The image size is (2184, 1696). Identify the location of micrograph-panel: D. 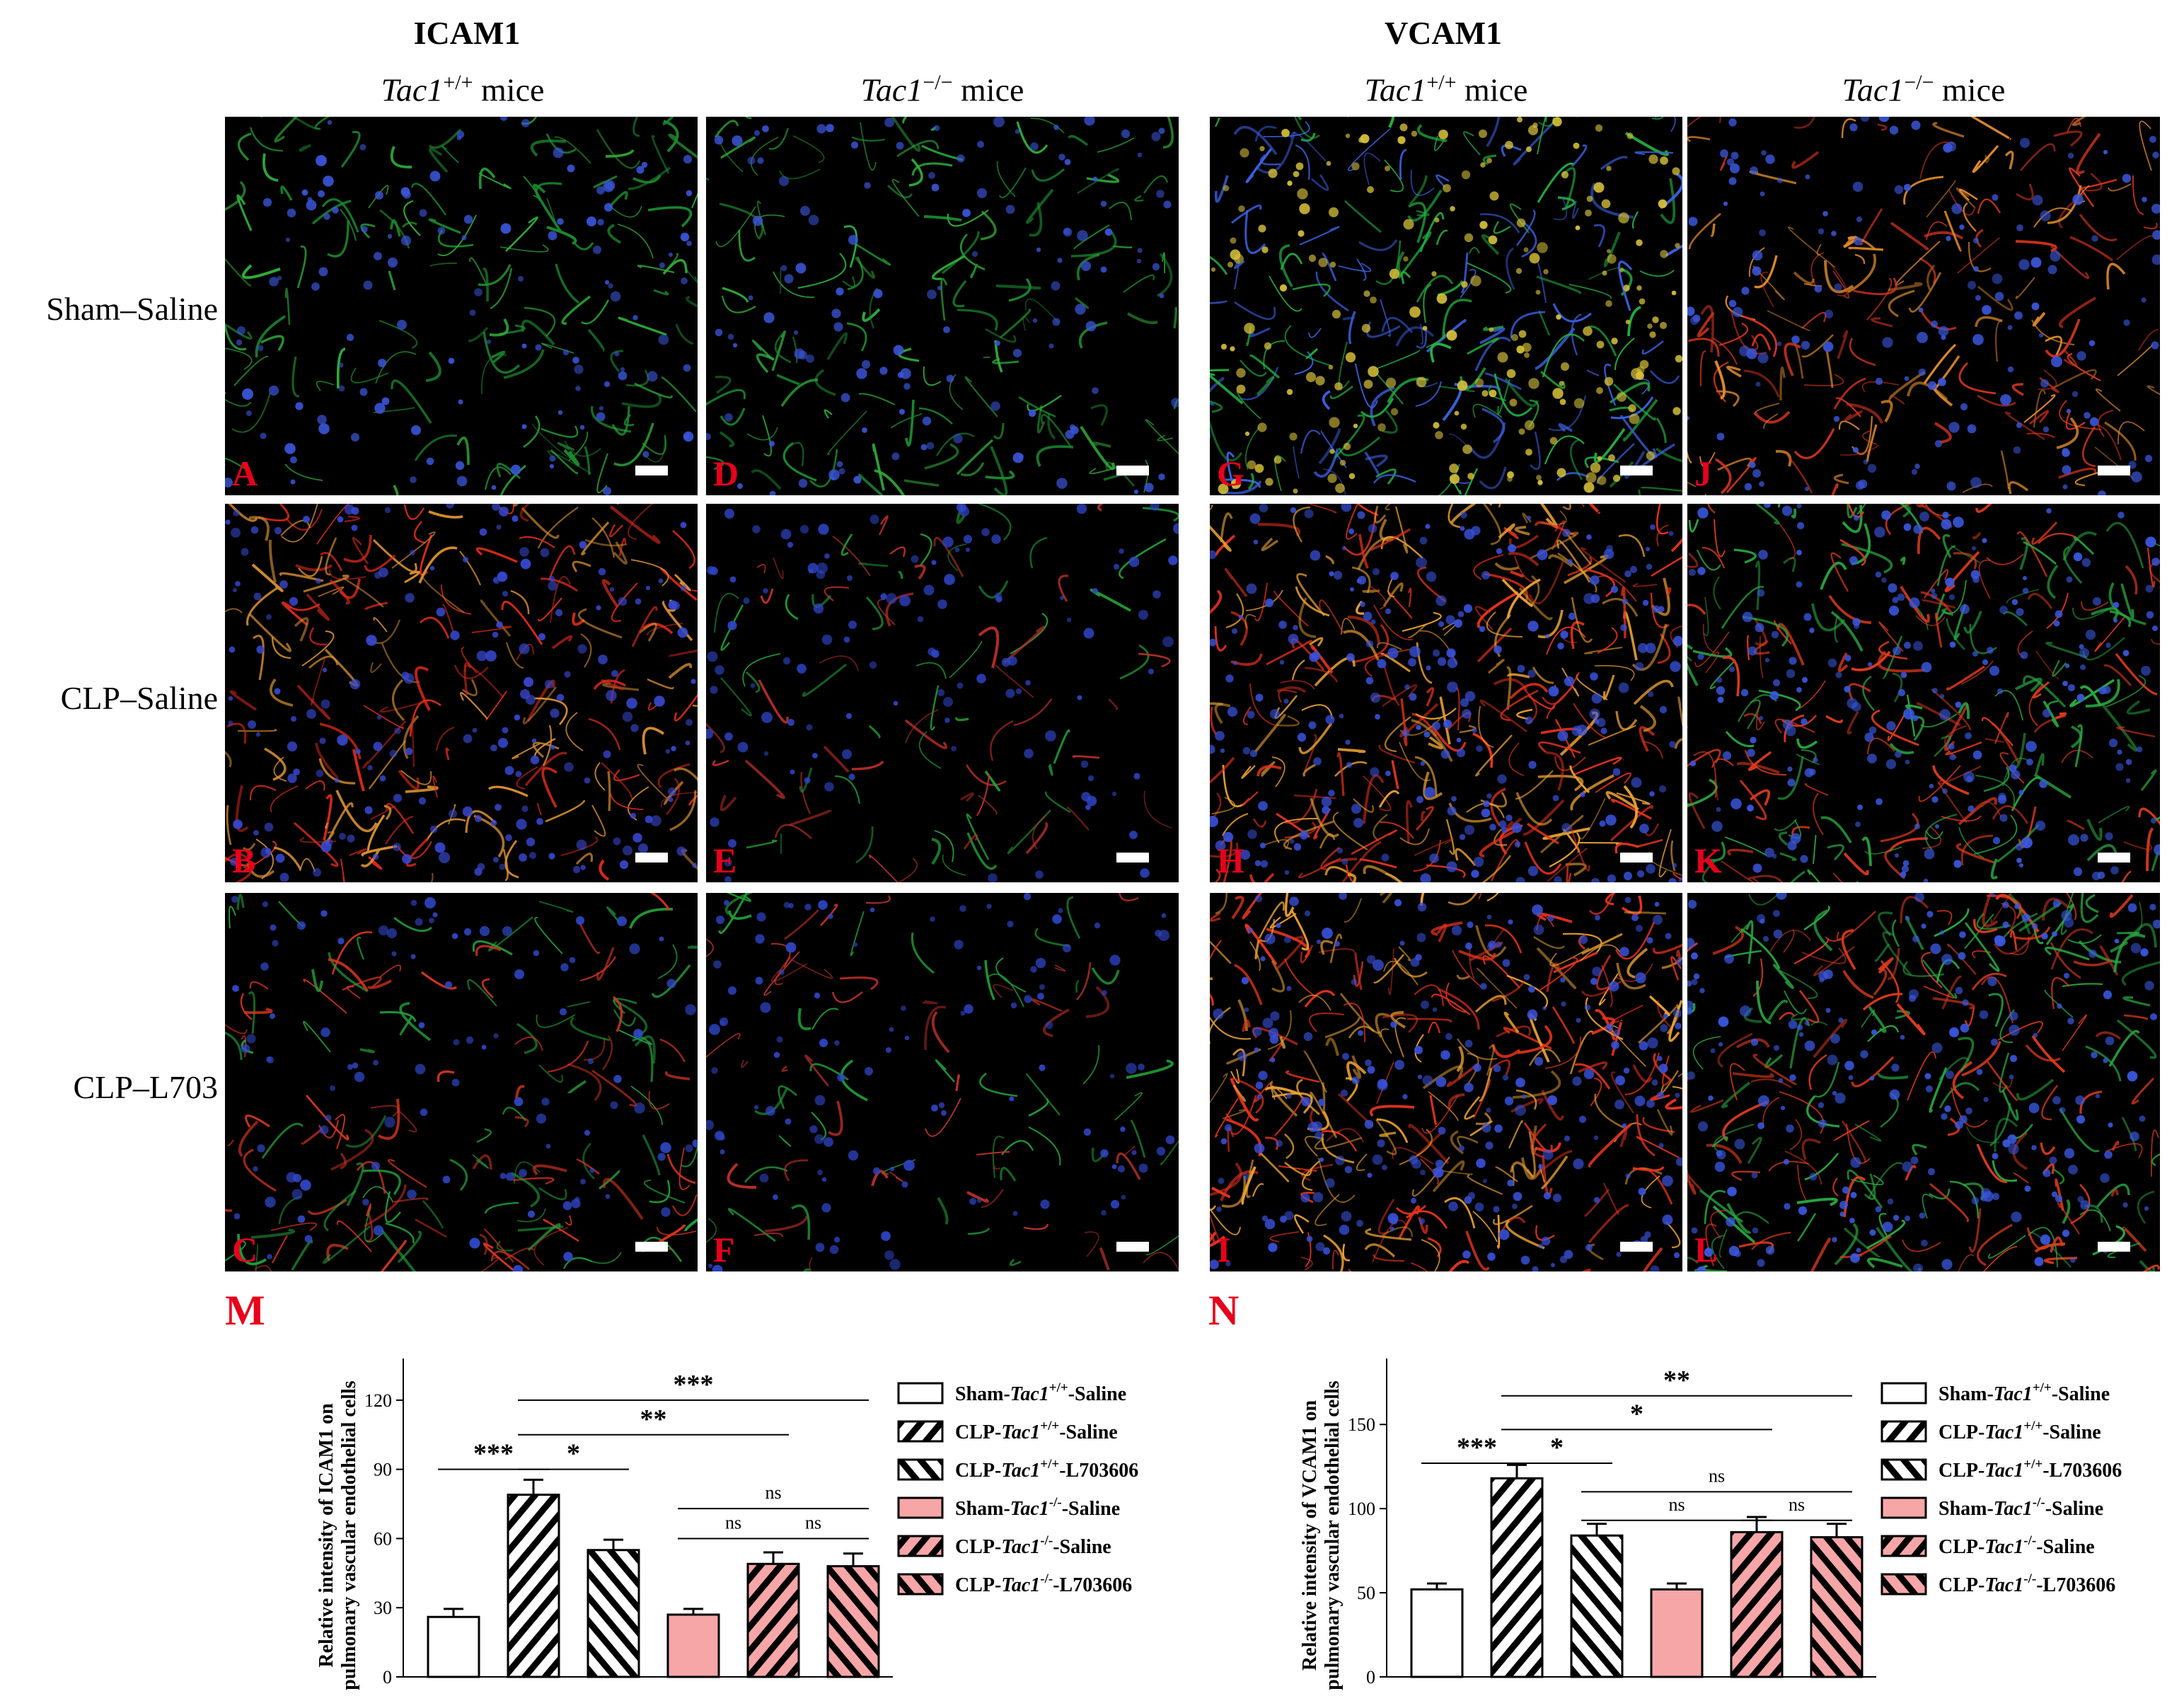
(942, 306).